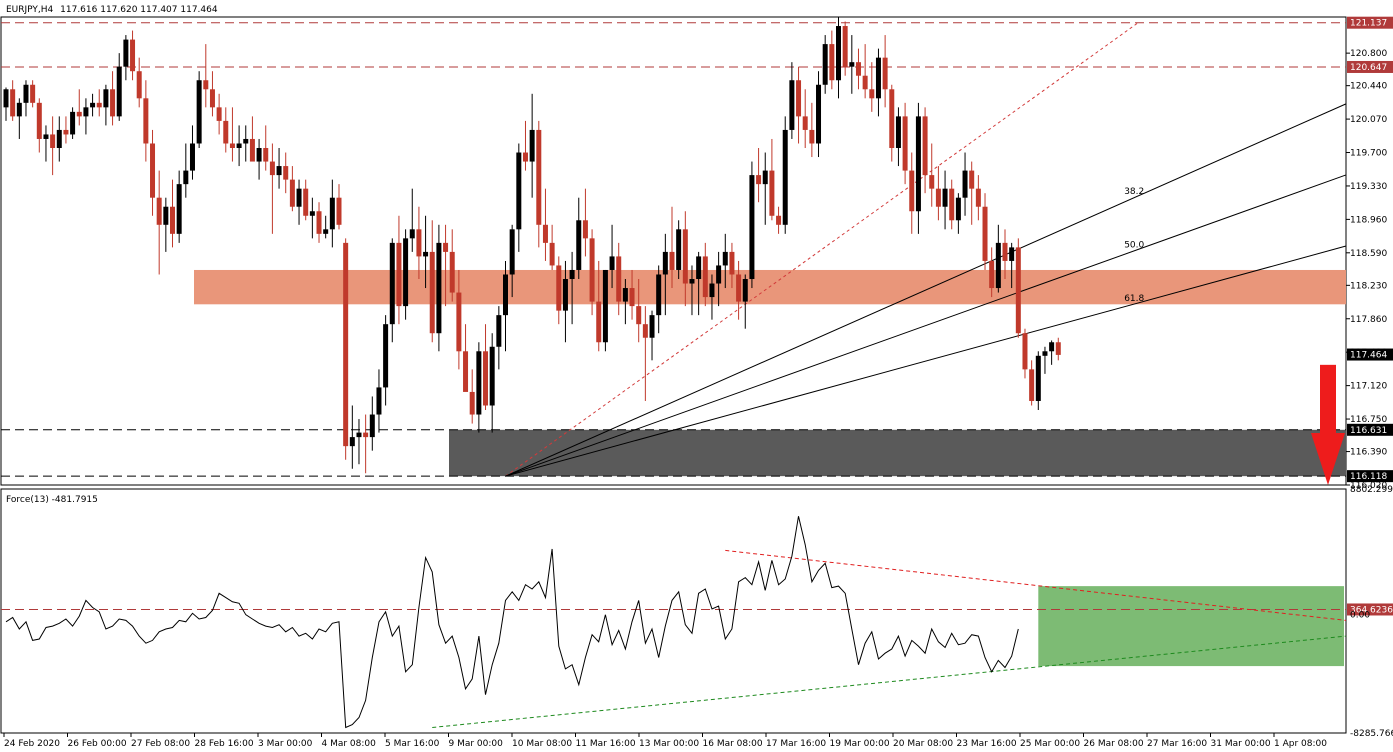 The height and width of the screenshot is (752, 1393). I want to click on price-level-label: 116.118, so click(1368, 477).